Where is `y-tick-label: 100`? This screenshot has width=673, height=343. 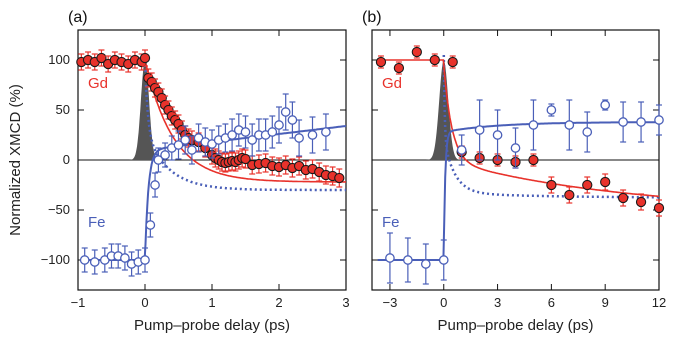 y-tick-label: 100 is located at coordinates (59, 59).